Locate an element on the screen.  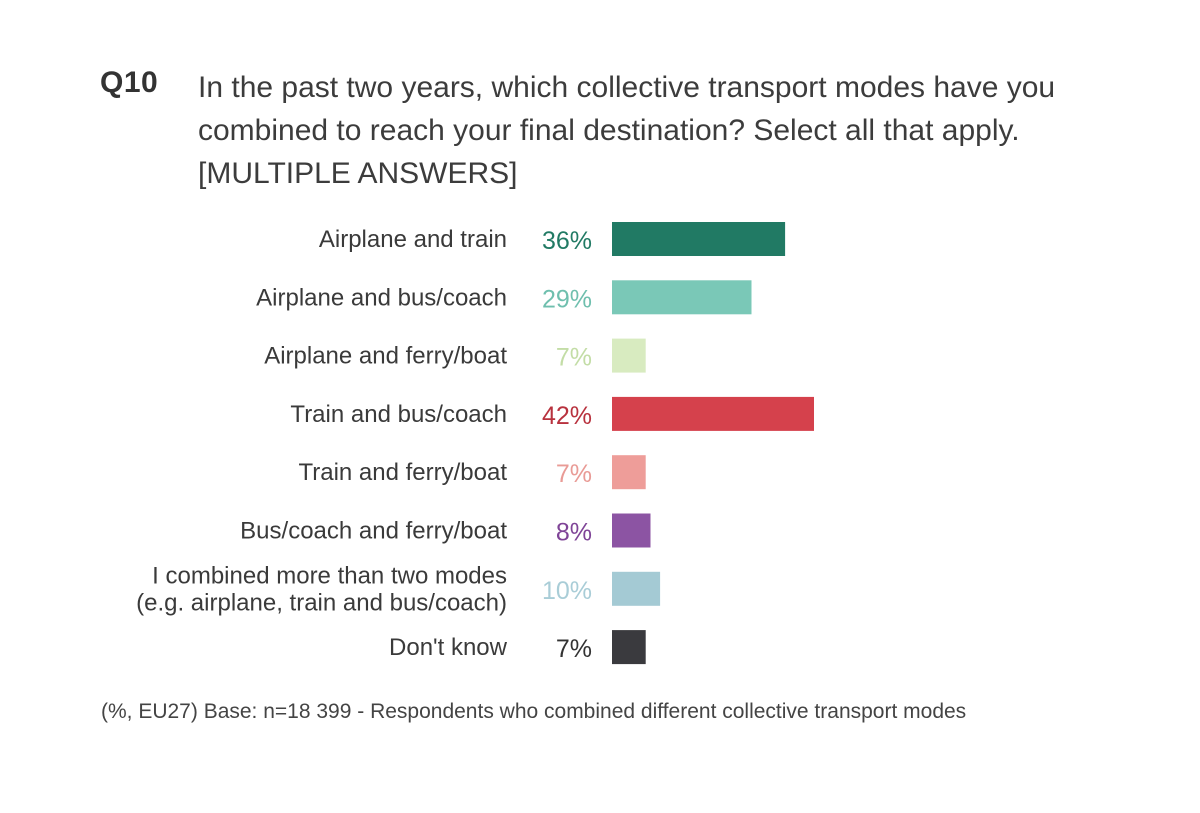
category-label: Airplane and bus/coach is located at coordinates (381, 297).